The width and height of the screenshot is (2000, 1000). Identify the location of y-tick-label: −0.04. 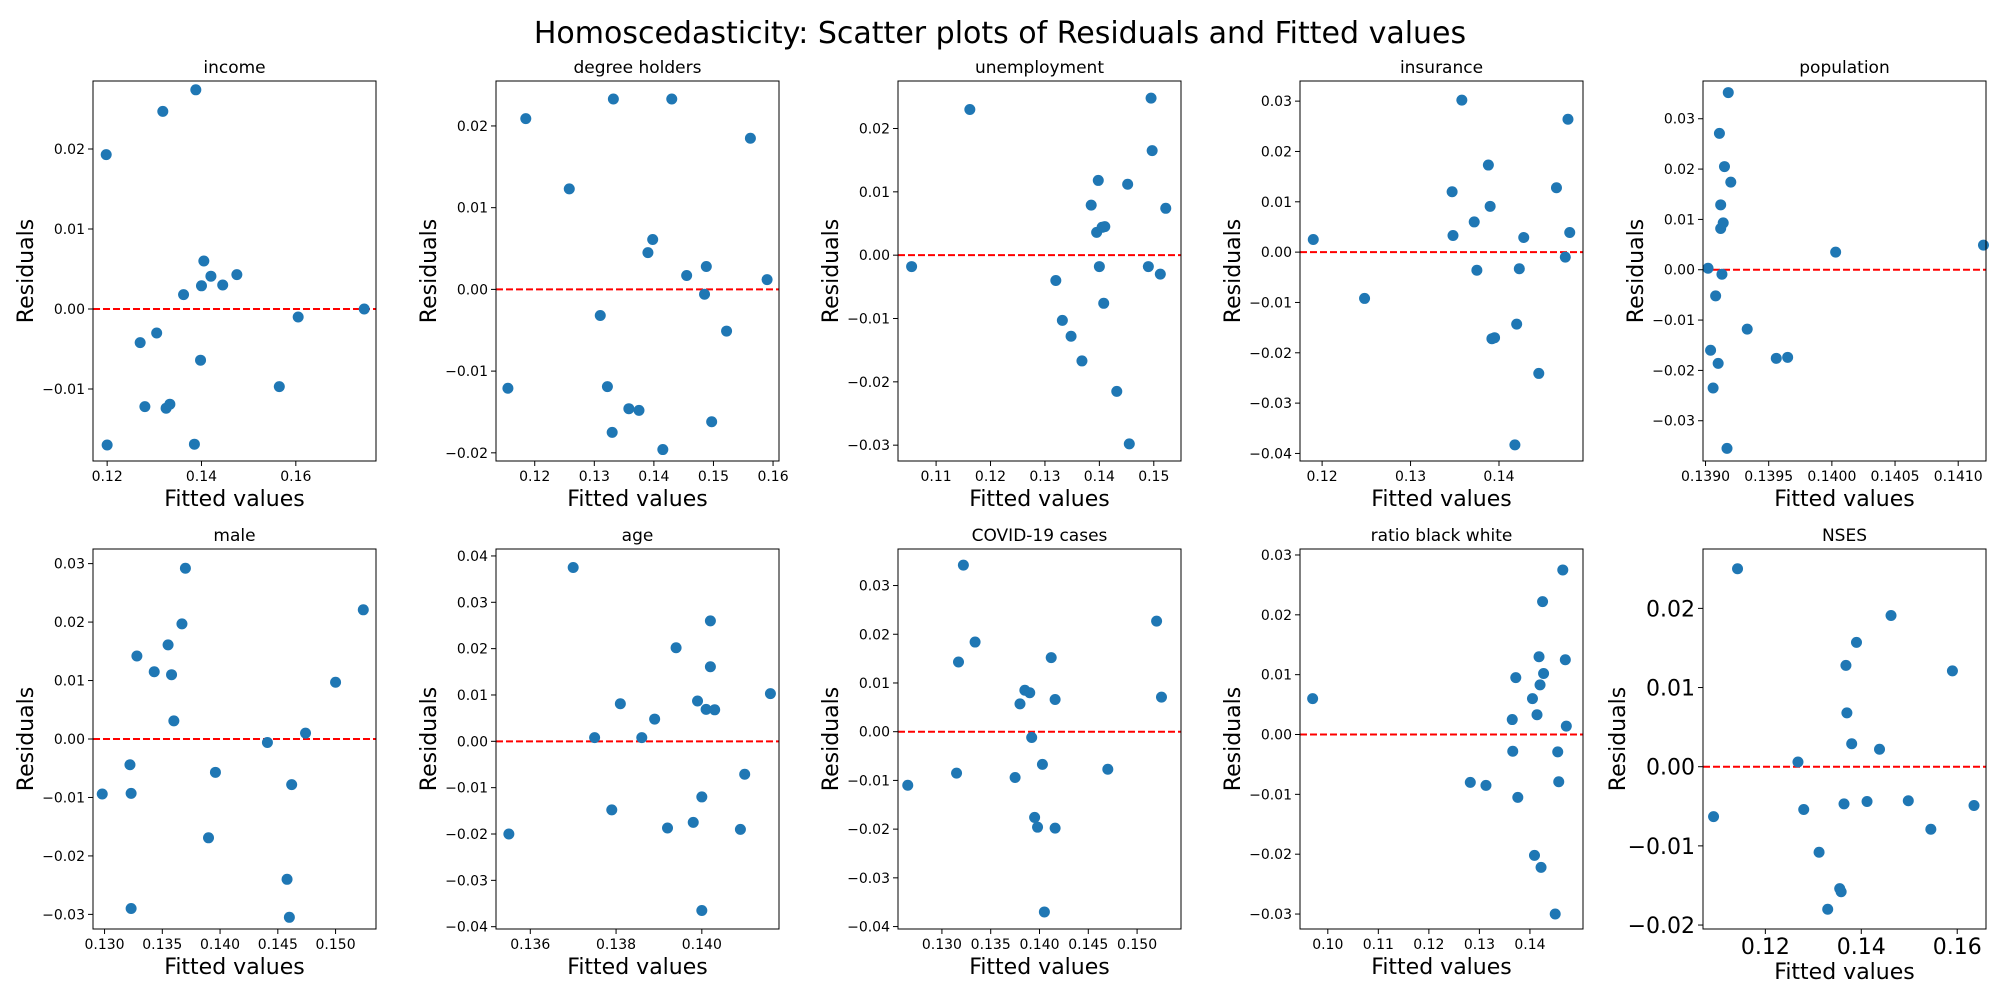
(1270, 454).